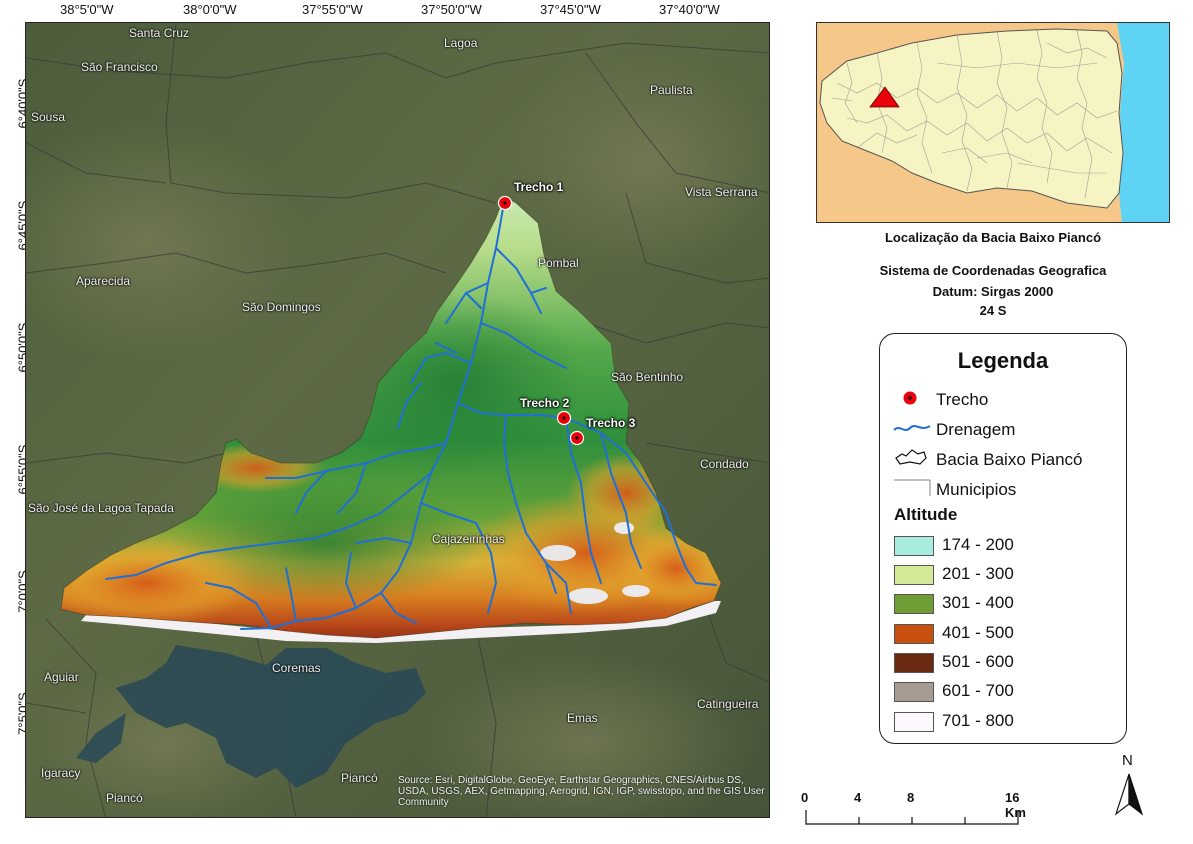  Describe the element at coordinates (978, 720) in the screenshot. I see `altitude-label: 701 - 800` at that location.